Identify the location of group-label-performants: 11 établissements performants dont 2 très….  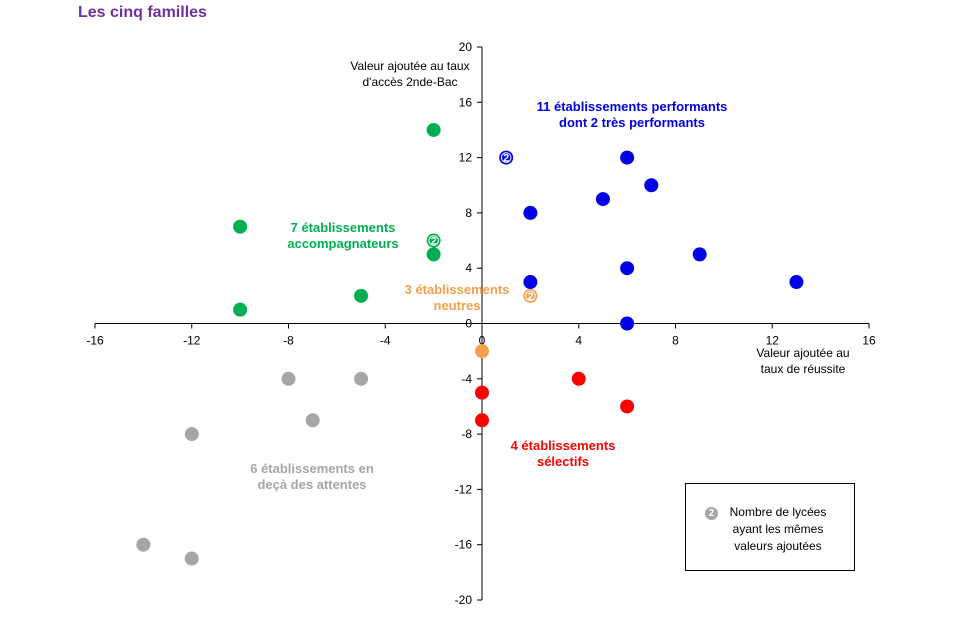
(632, 114).